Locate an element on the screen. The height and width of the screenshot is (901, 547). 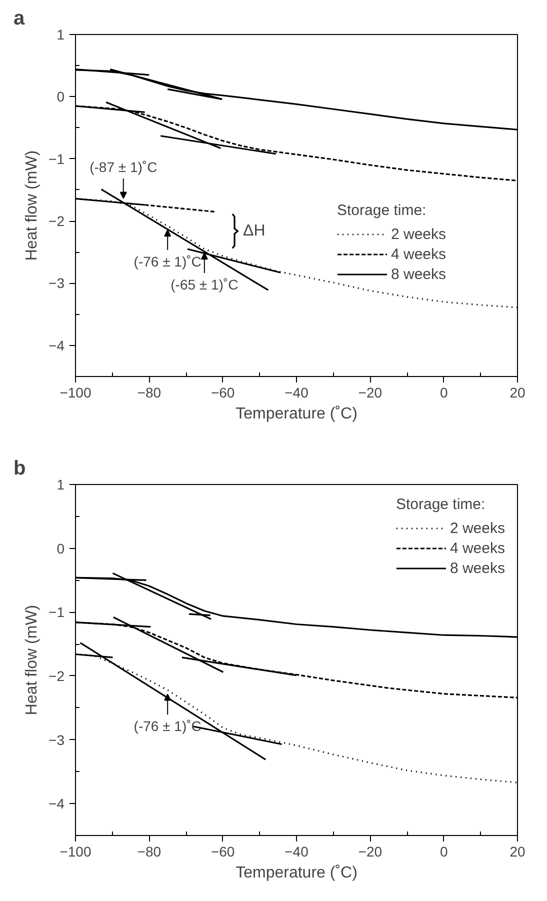
annotation: (-87 ± 1)˚C is located at coordinates (124, 167).